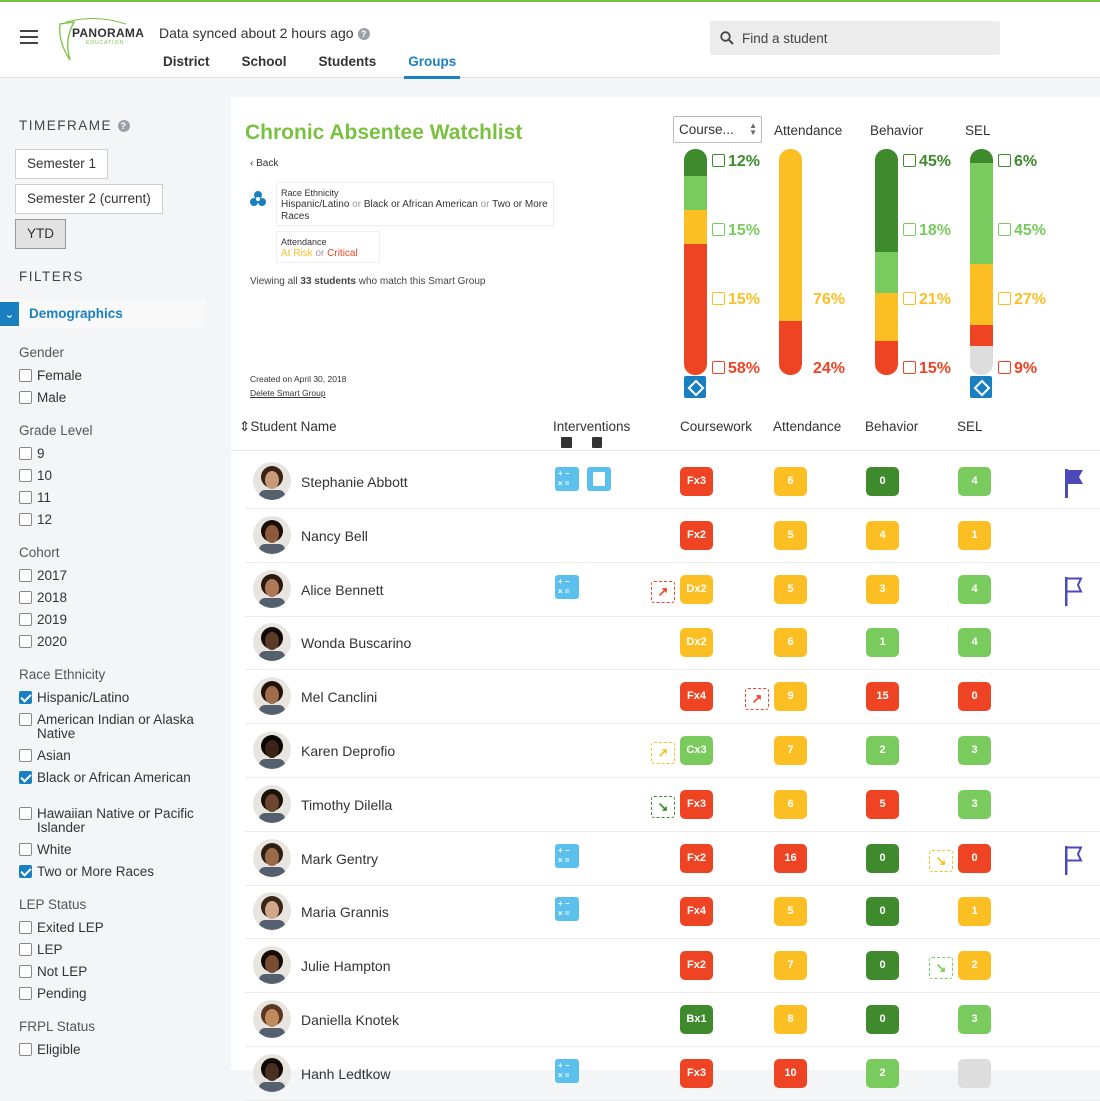 The image size is (1100, 1101). What do you see at coordinates (882, 697) in the screenshot?
I see `behavior-chip: 15` at bounding box center [882, 697].